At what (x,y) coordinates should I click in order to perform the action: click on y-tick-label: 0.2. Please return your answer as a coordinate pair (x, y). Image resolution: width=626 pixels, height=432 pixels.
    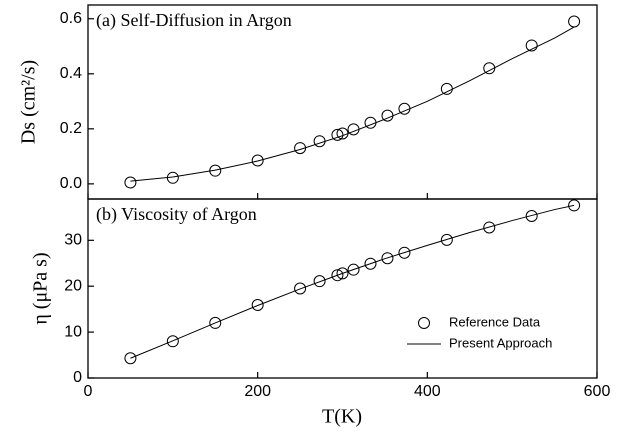
    Looking at the image, I should click on (71, 128).